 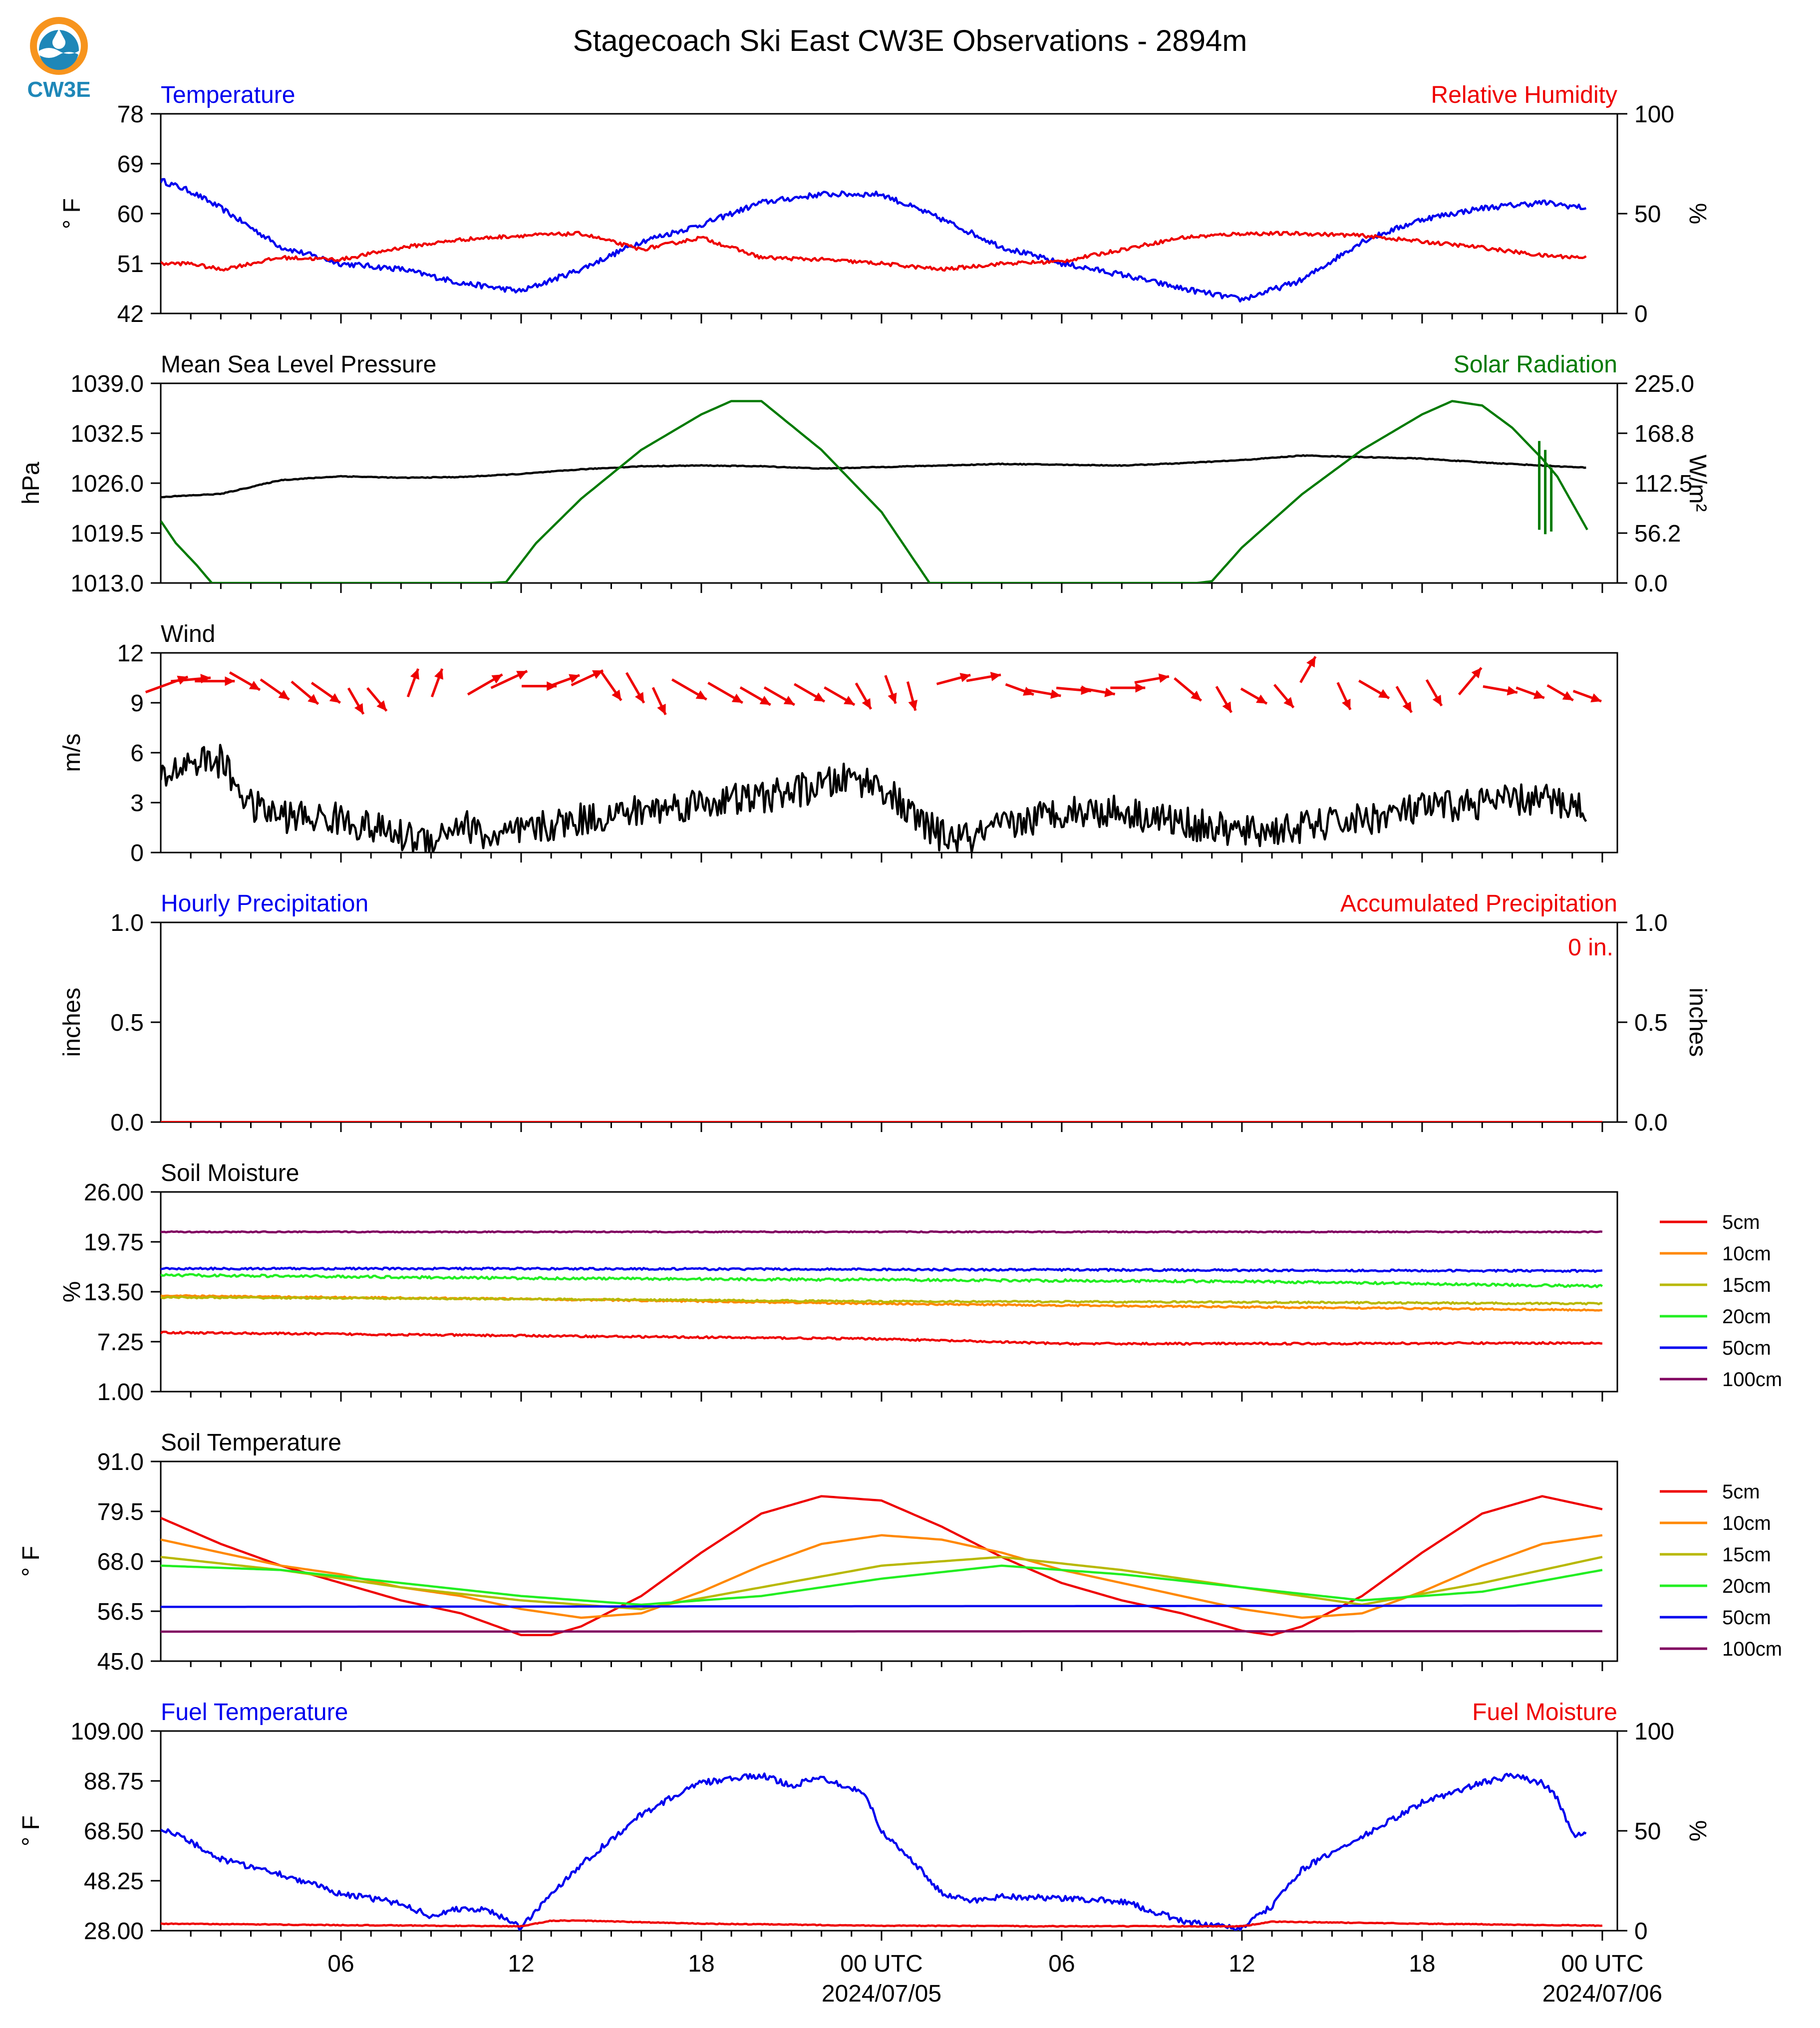 I want to click on series-line-black, so click(x=873, y=476).